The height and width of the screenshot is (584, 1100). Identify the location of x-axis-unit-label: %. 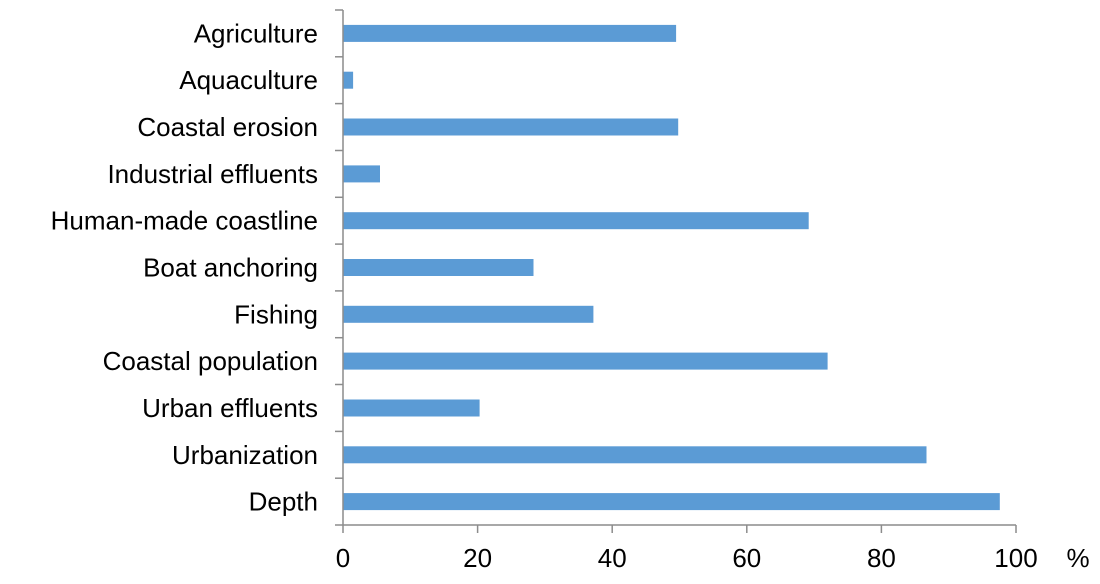
(1077, 558).